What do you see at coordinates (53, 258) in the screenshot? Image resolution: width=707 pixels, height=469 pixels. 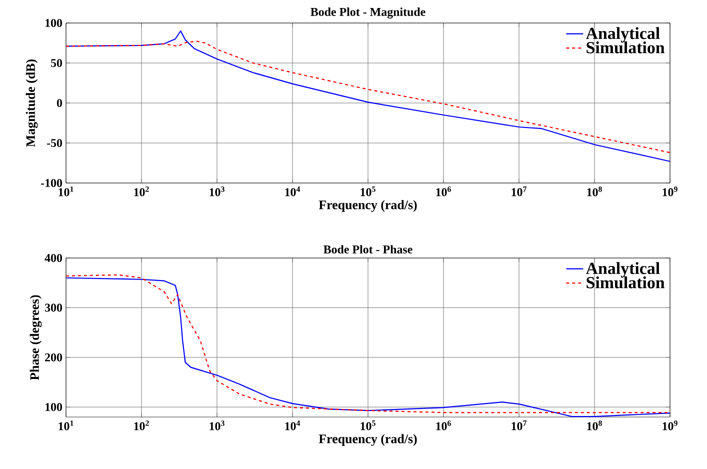 I see `y-tick-label: 400` at bounding box center [53, 258].